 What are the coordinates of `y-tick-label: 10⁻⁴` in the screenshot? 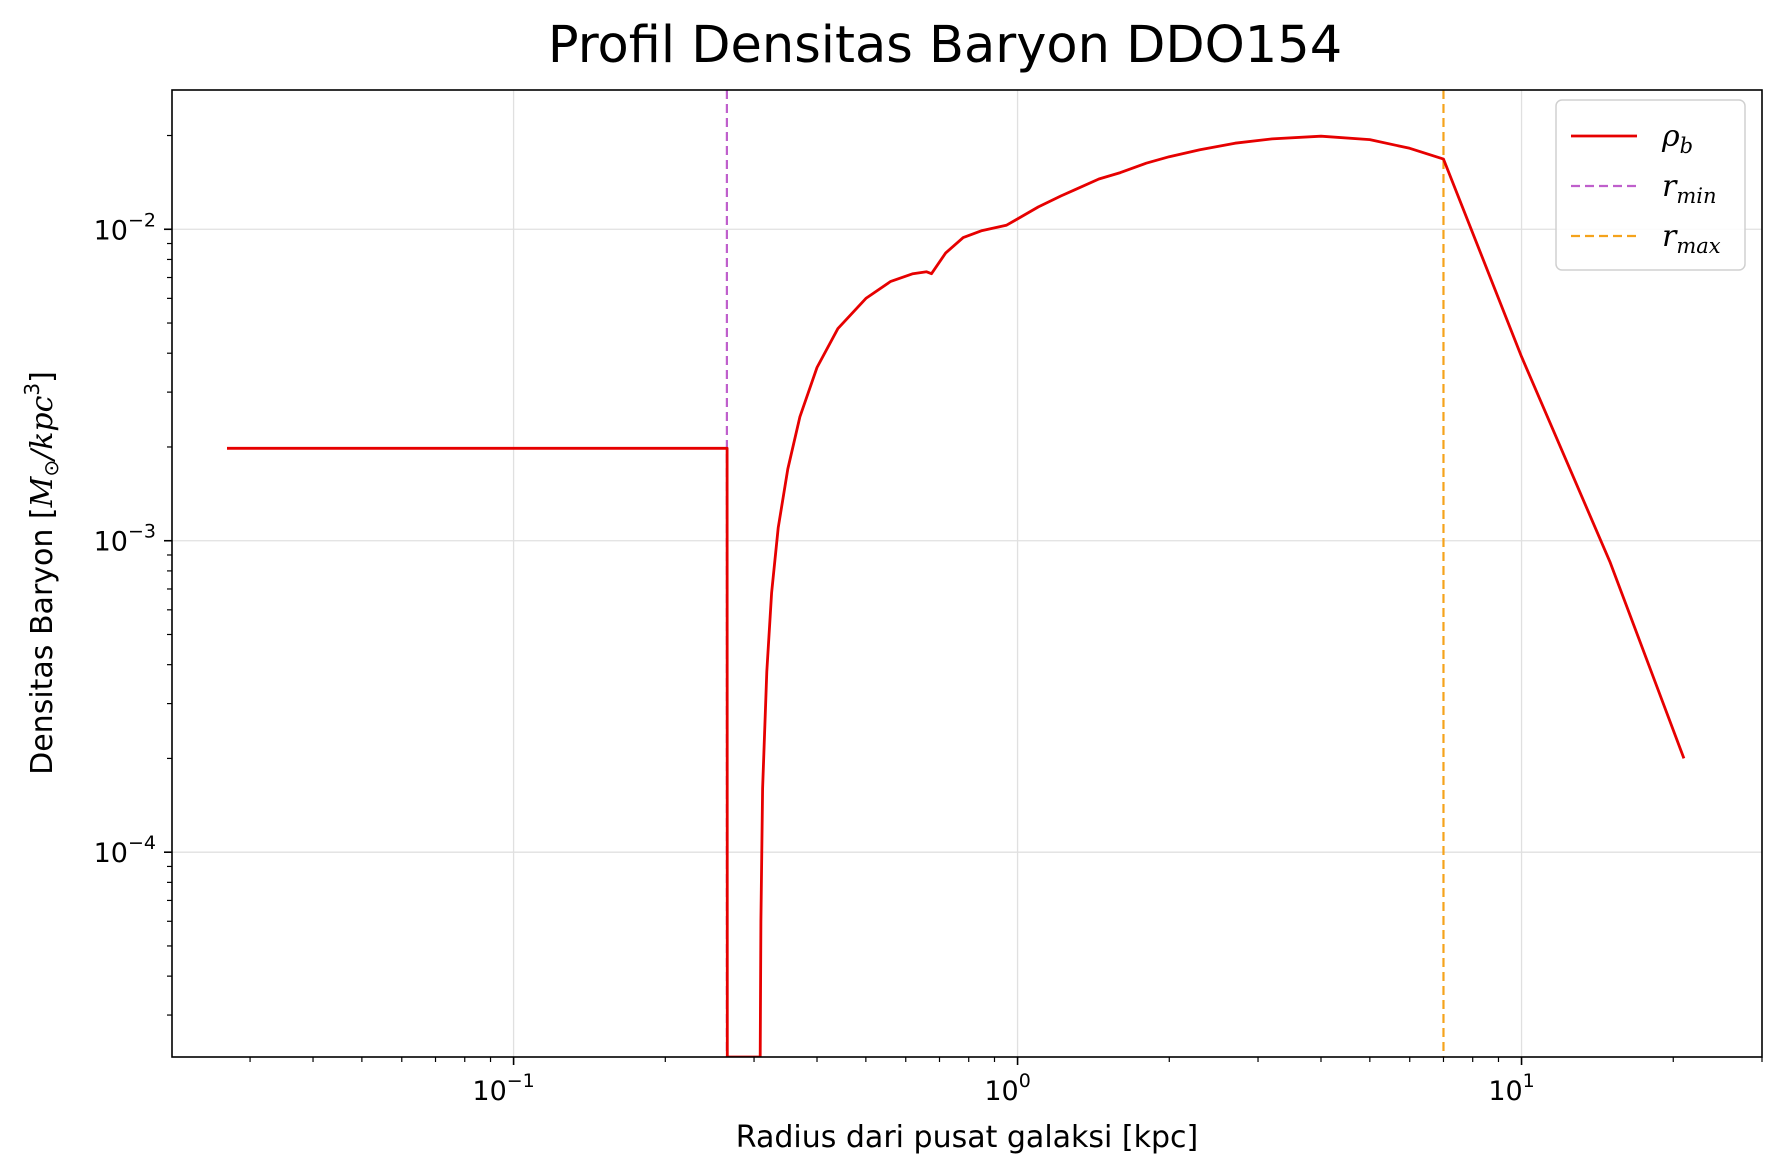 It's located at (125, 850).